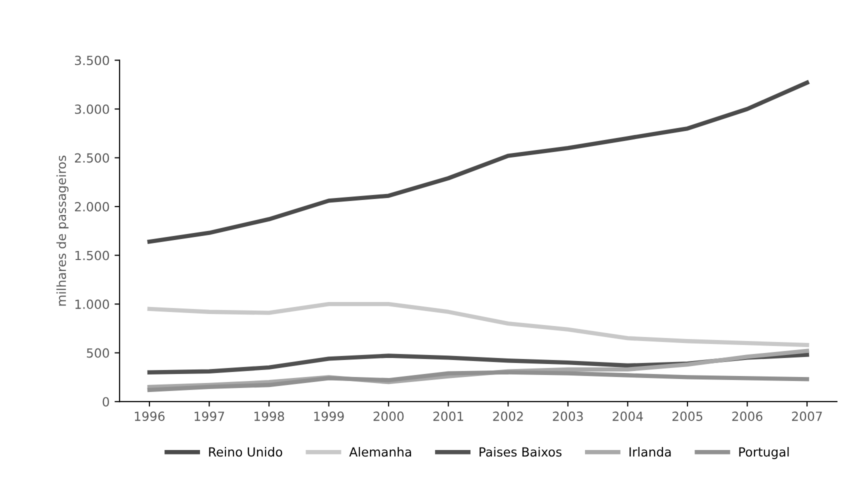 The image size is (854, 502). I want to click on x-tick-label: 2007, so click(807, 416).